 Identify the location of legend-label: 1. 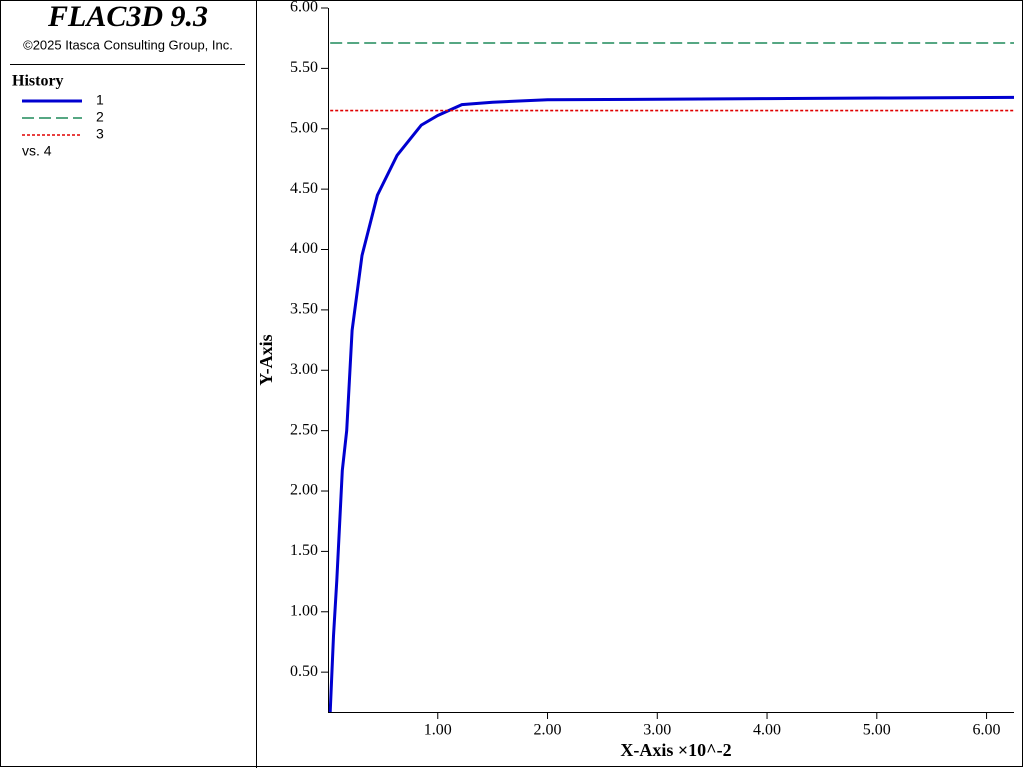
(100, 100).